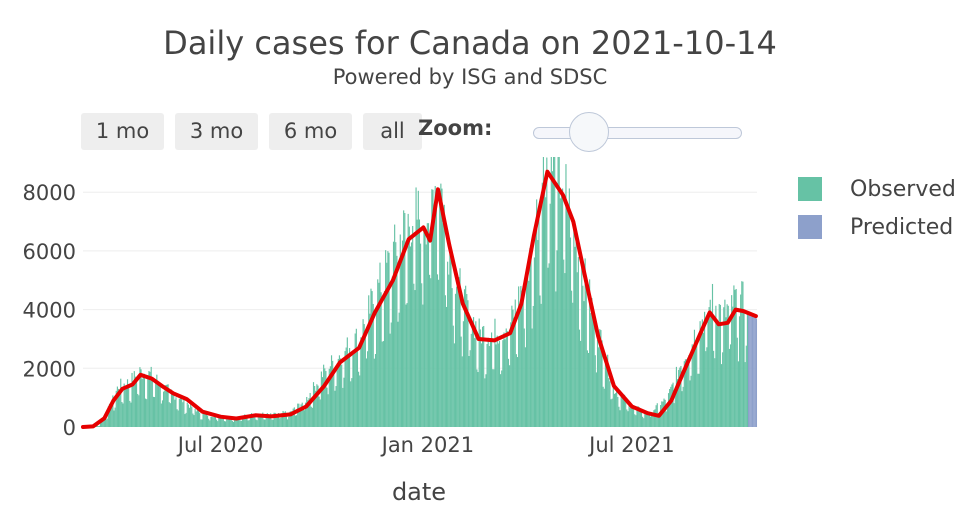 This screenshot has height=517, width=977. What do you see at coordinates (216, 131) in the screenshot?
I see `range-3-month-button: 3 mo` at bounding box center [216, 131].